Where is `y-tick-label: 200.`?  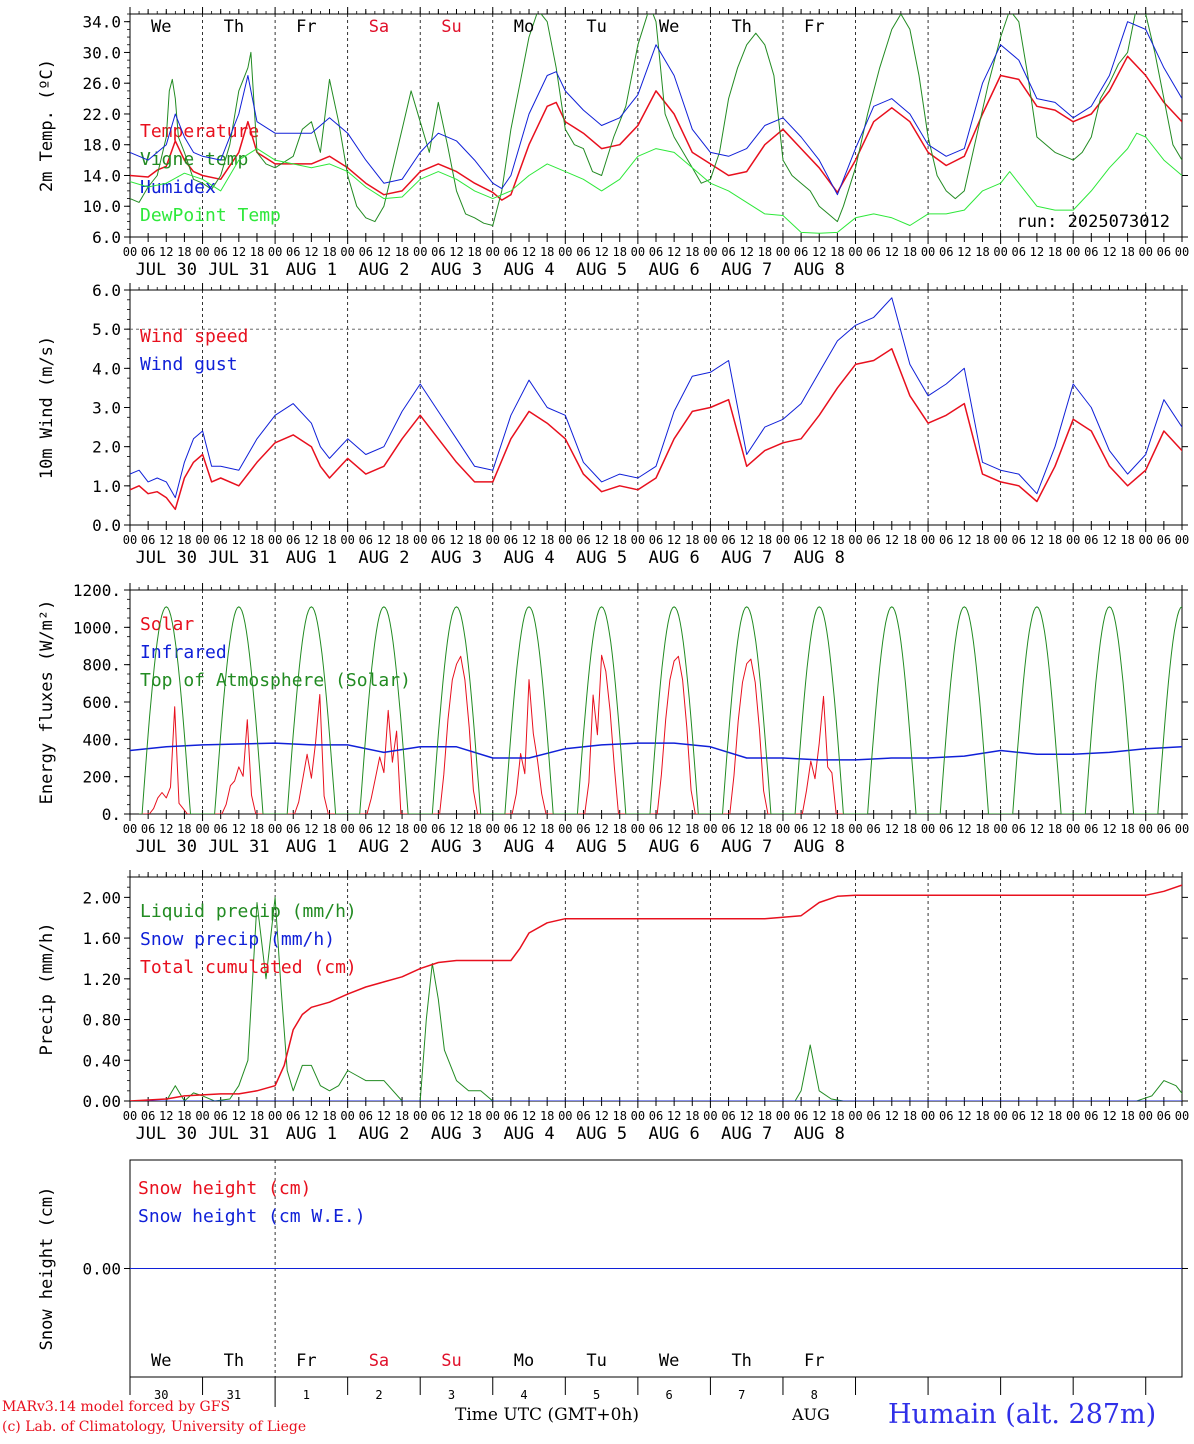 y-tick-label: 200. is located at coordinates (101, 777).